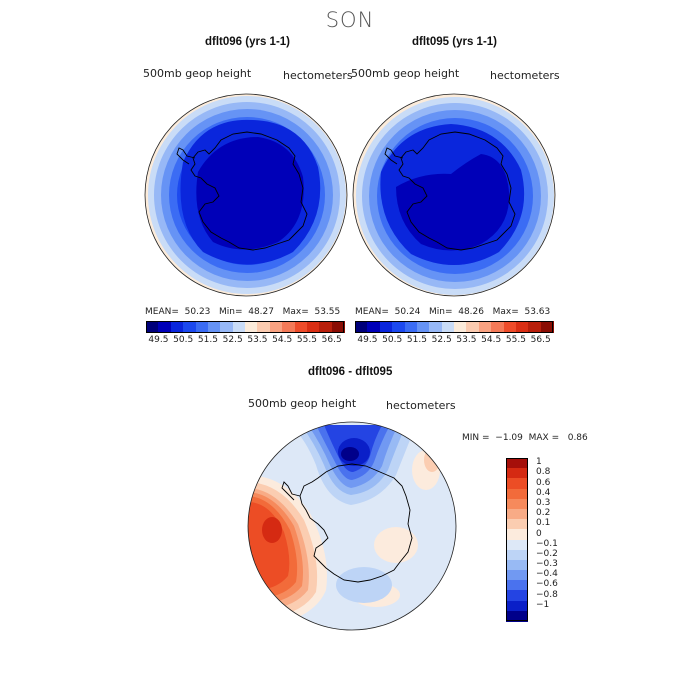 This screenshot has height=700, width=700. Describe the element at coordinates (547, 574) in the screenshot. I see `colorbar-tick-label: −0.4` at that location.